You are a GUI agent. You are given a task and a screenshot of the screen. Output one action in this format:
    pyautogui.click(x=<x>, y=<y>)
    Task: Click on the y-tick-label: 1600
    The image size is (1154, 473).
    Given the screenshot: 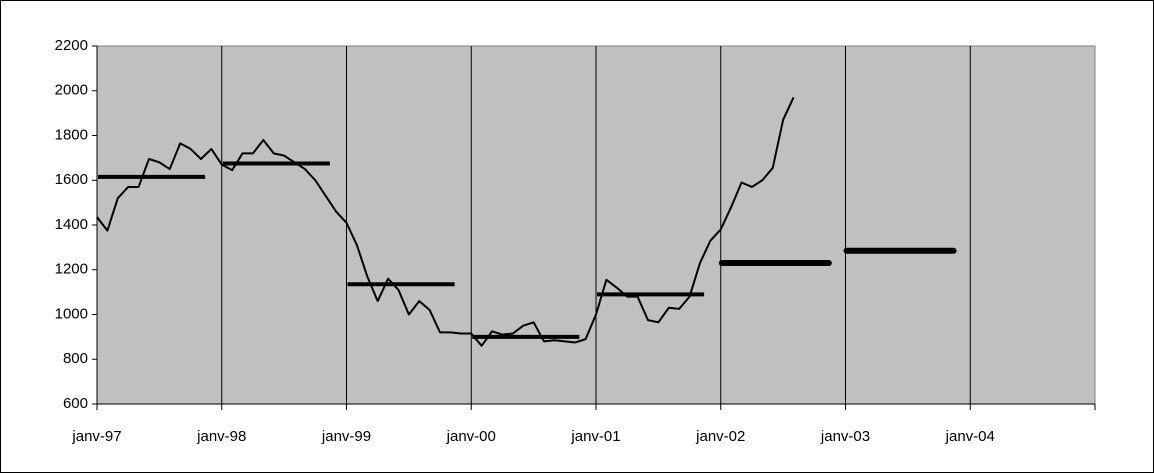 What is the action you would take?
    pyautogui.click(x=71, y=179)
    